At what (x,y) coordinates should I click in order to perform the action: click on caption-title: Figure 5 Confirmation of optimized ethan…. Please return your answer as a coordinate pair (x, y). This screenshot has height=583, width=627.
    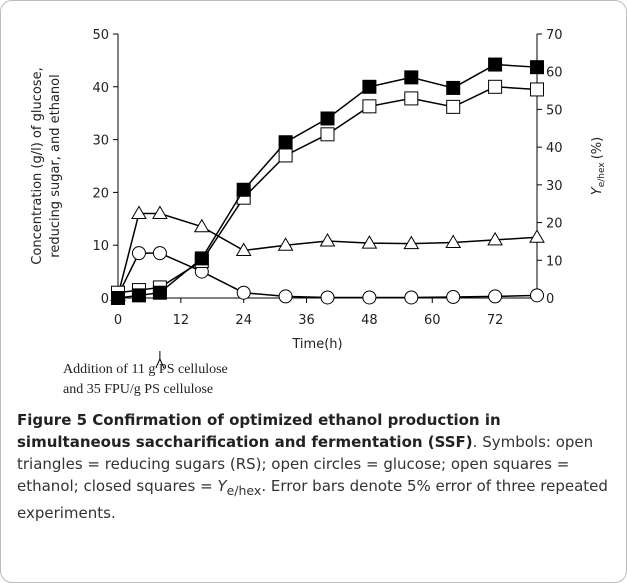
    Looking at the image, I should click on (259, 431).